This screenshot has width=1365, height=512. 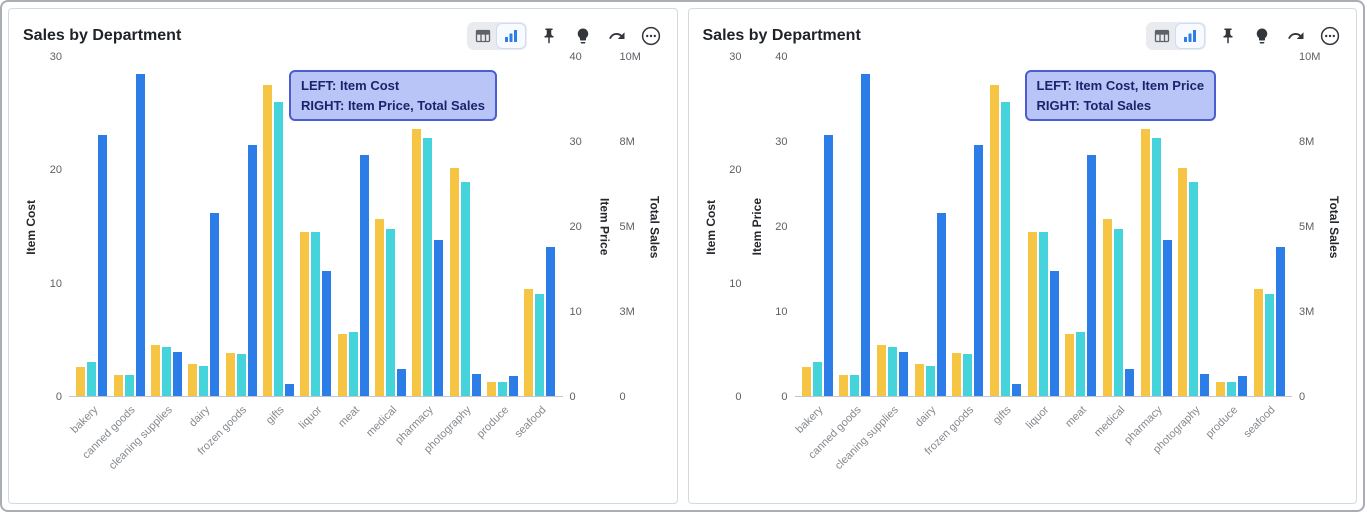 I want to click on tick-label: 30, so click(x=55, y=57).